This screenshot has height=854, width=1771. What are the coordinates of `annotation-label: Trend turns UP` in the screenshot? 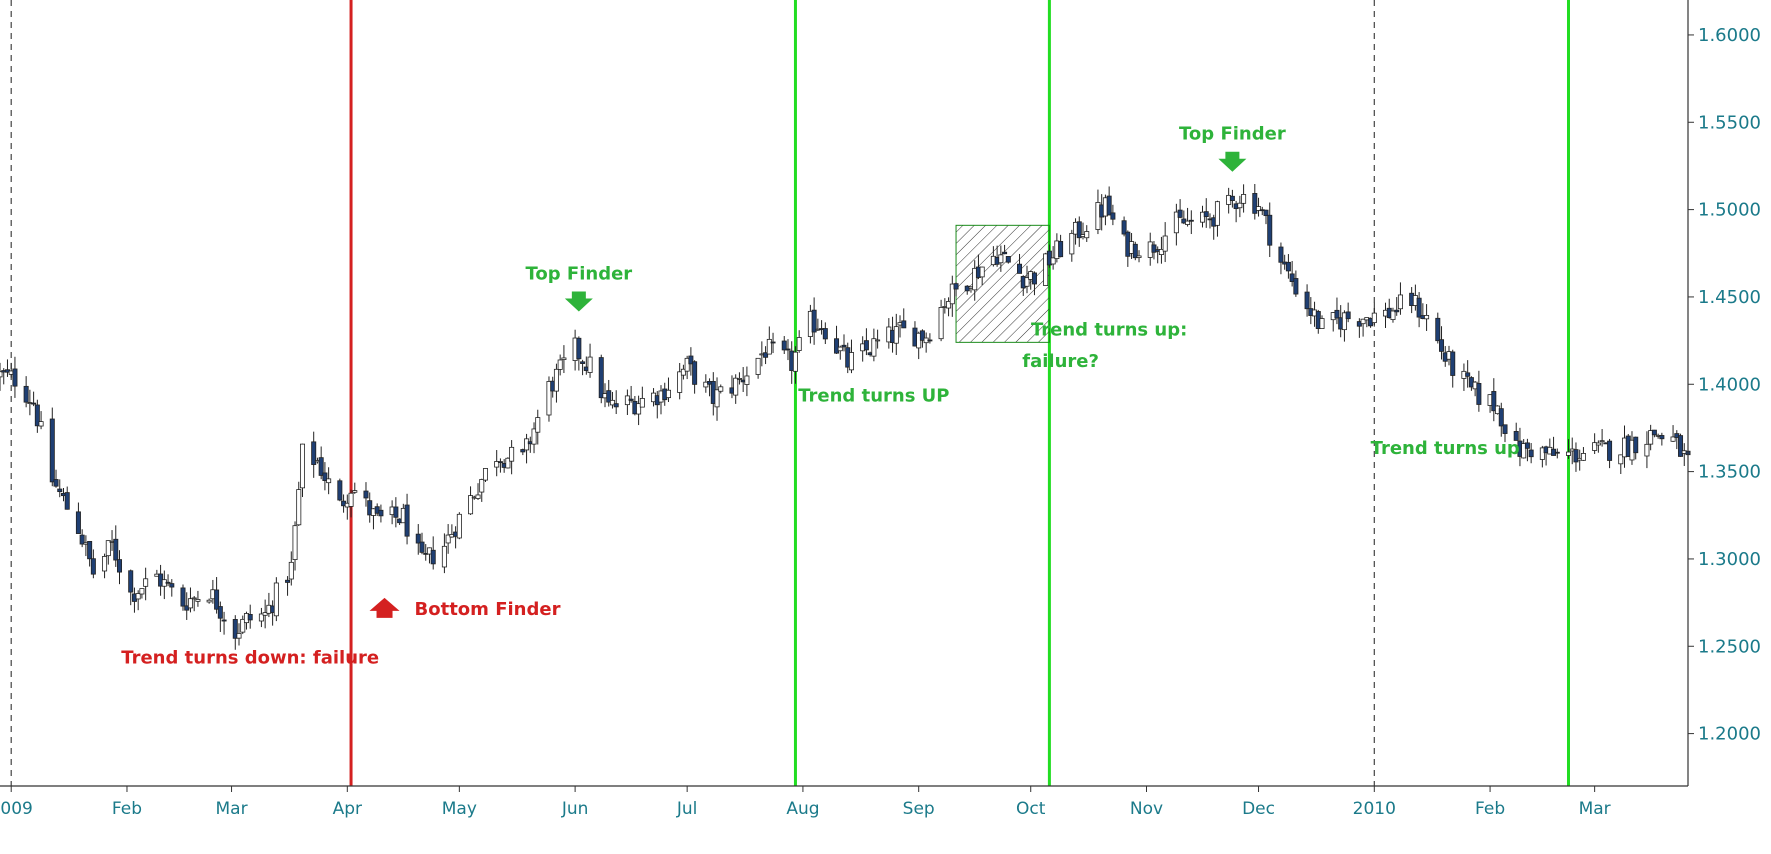 It's located at (873, 396).